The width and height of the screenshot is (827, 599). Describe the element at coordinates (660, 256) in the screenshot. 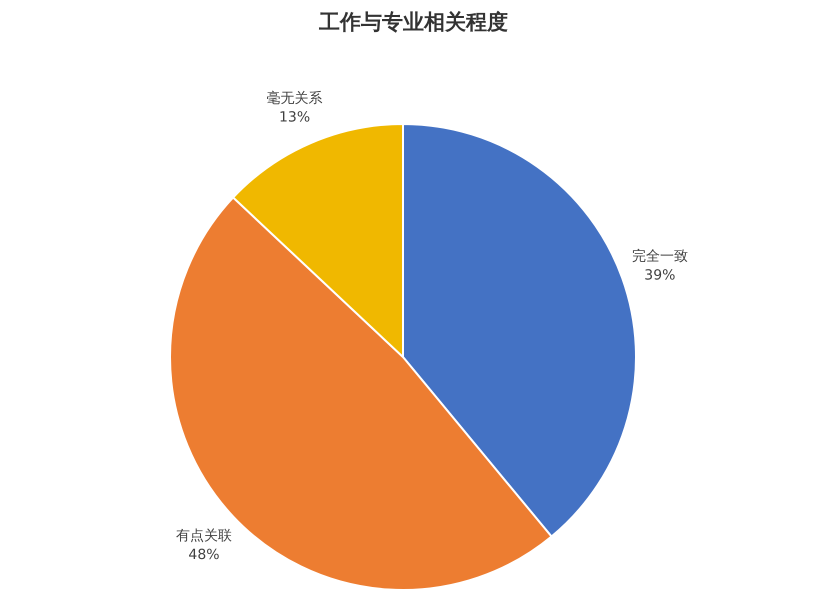

I see `slice-label: 完全一致` at that location.